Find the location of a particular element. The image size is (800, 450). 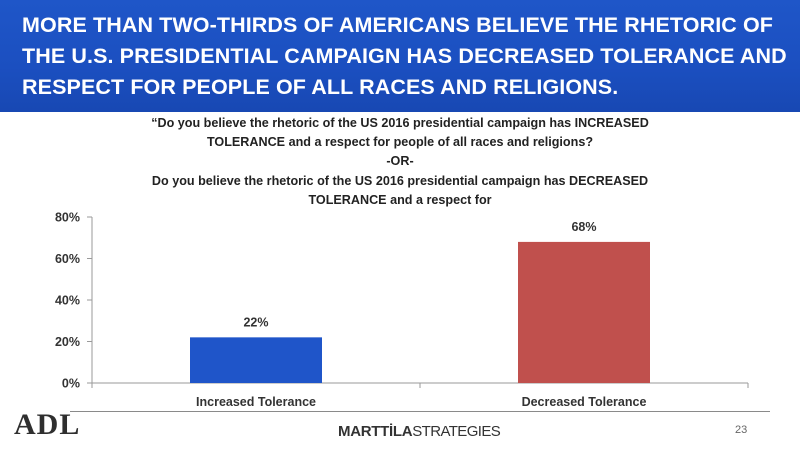

question-line: TOLERANCE and a respect for is located at coordinates (400, 199).